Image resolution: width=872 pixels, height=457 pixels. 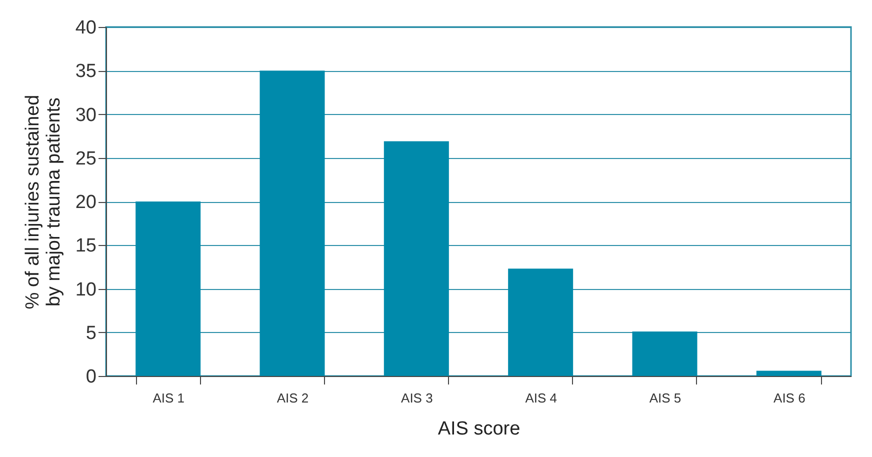 I want to click on x-tick-label: AIS 2, so click(x=292, y=398).